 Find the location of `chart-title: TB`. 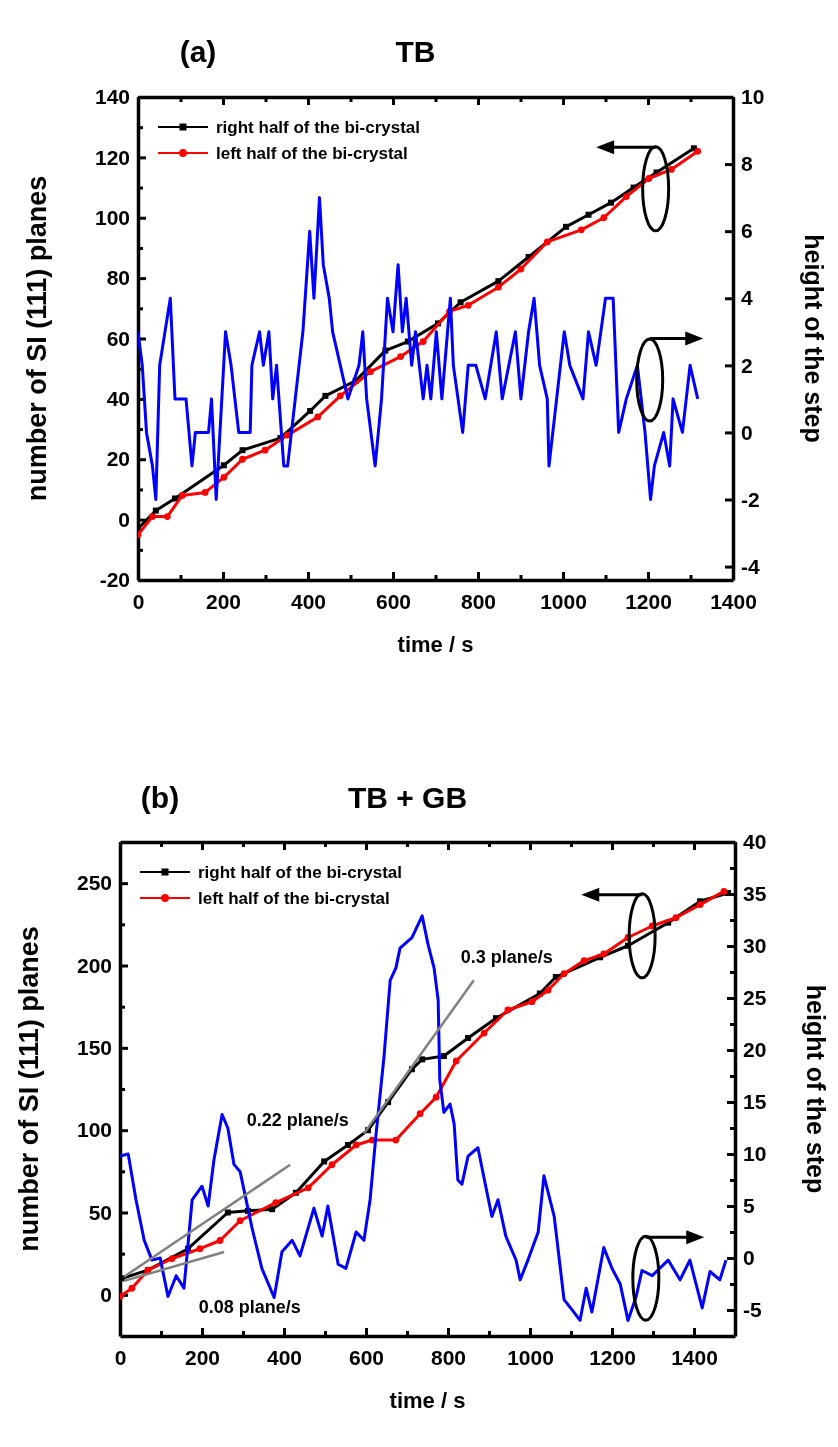

chart-title: TB is located at coordinates (415, 51).